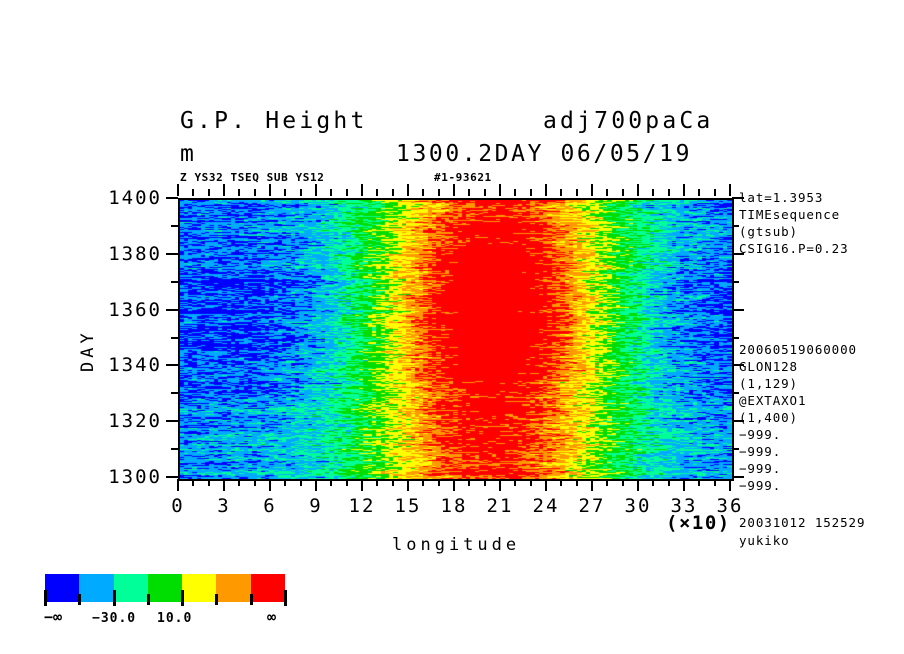  What do you see at coordinates (544, 154) in the screenshot?
I see `title-time-label: 1300.2DAY 06/05/19` at bounding box center [544, 154].